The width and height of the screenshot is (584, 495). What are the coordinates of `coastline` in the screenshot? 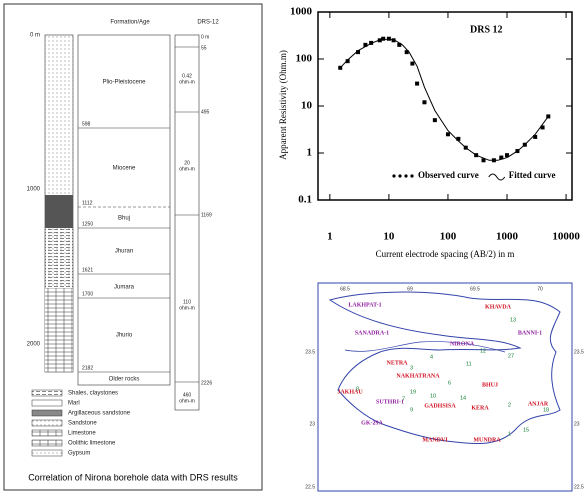 It's located at (444, 368).